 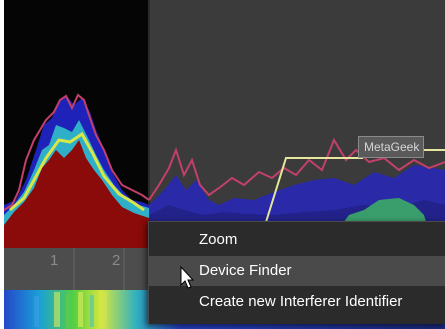 I want to click on interferer-tag: MetaGeek, so click(x=391, y=147).